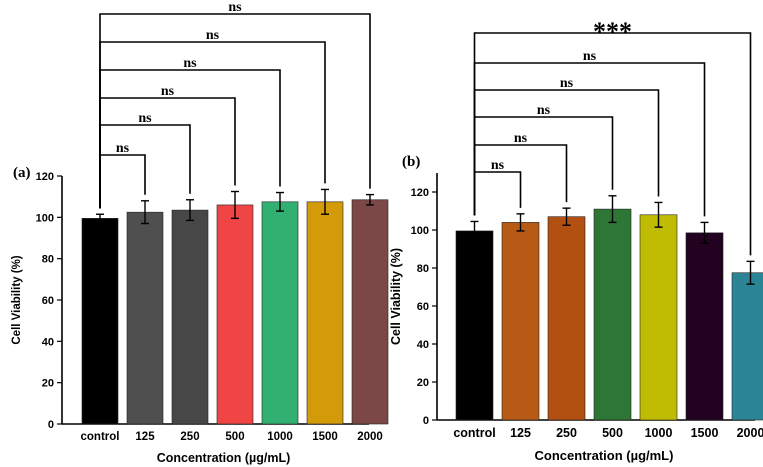  What do you see at coordinates (411, 162) in the screenshot?
I see `panel-label: (b)` at bounding box center [411, 162].